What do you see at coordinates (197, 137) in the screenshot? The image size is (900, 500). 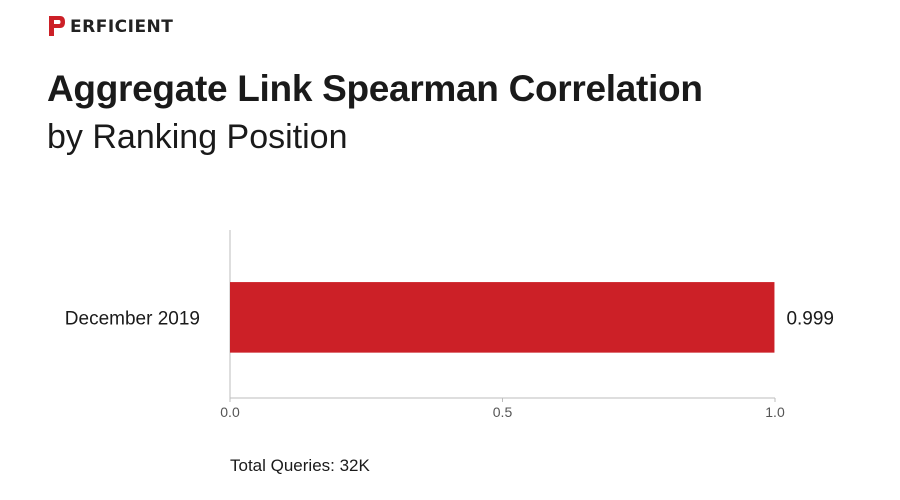 I see `page-subtitle: by Ranking Position` at bounding box center [197, 137].